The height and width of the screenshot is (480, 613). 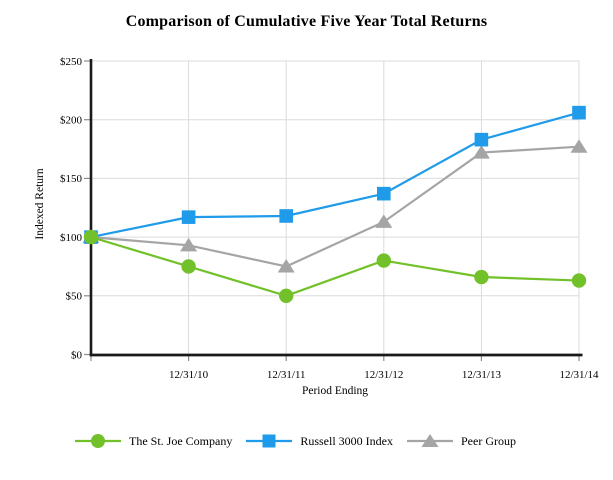 I want to click on y-axis-title: Indexed Return, so click(x=40, y=204).